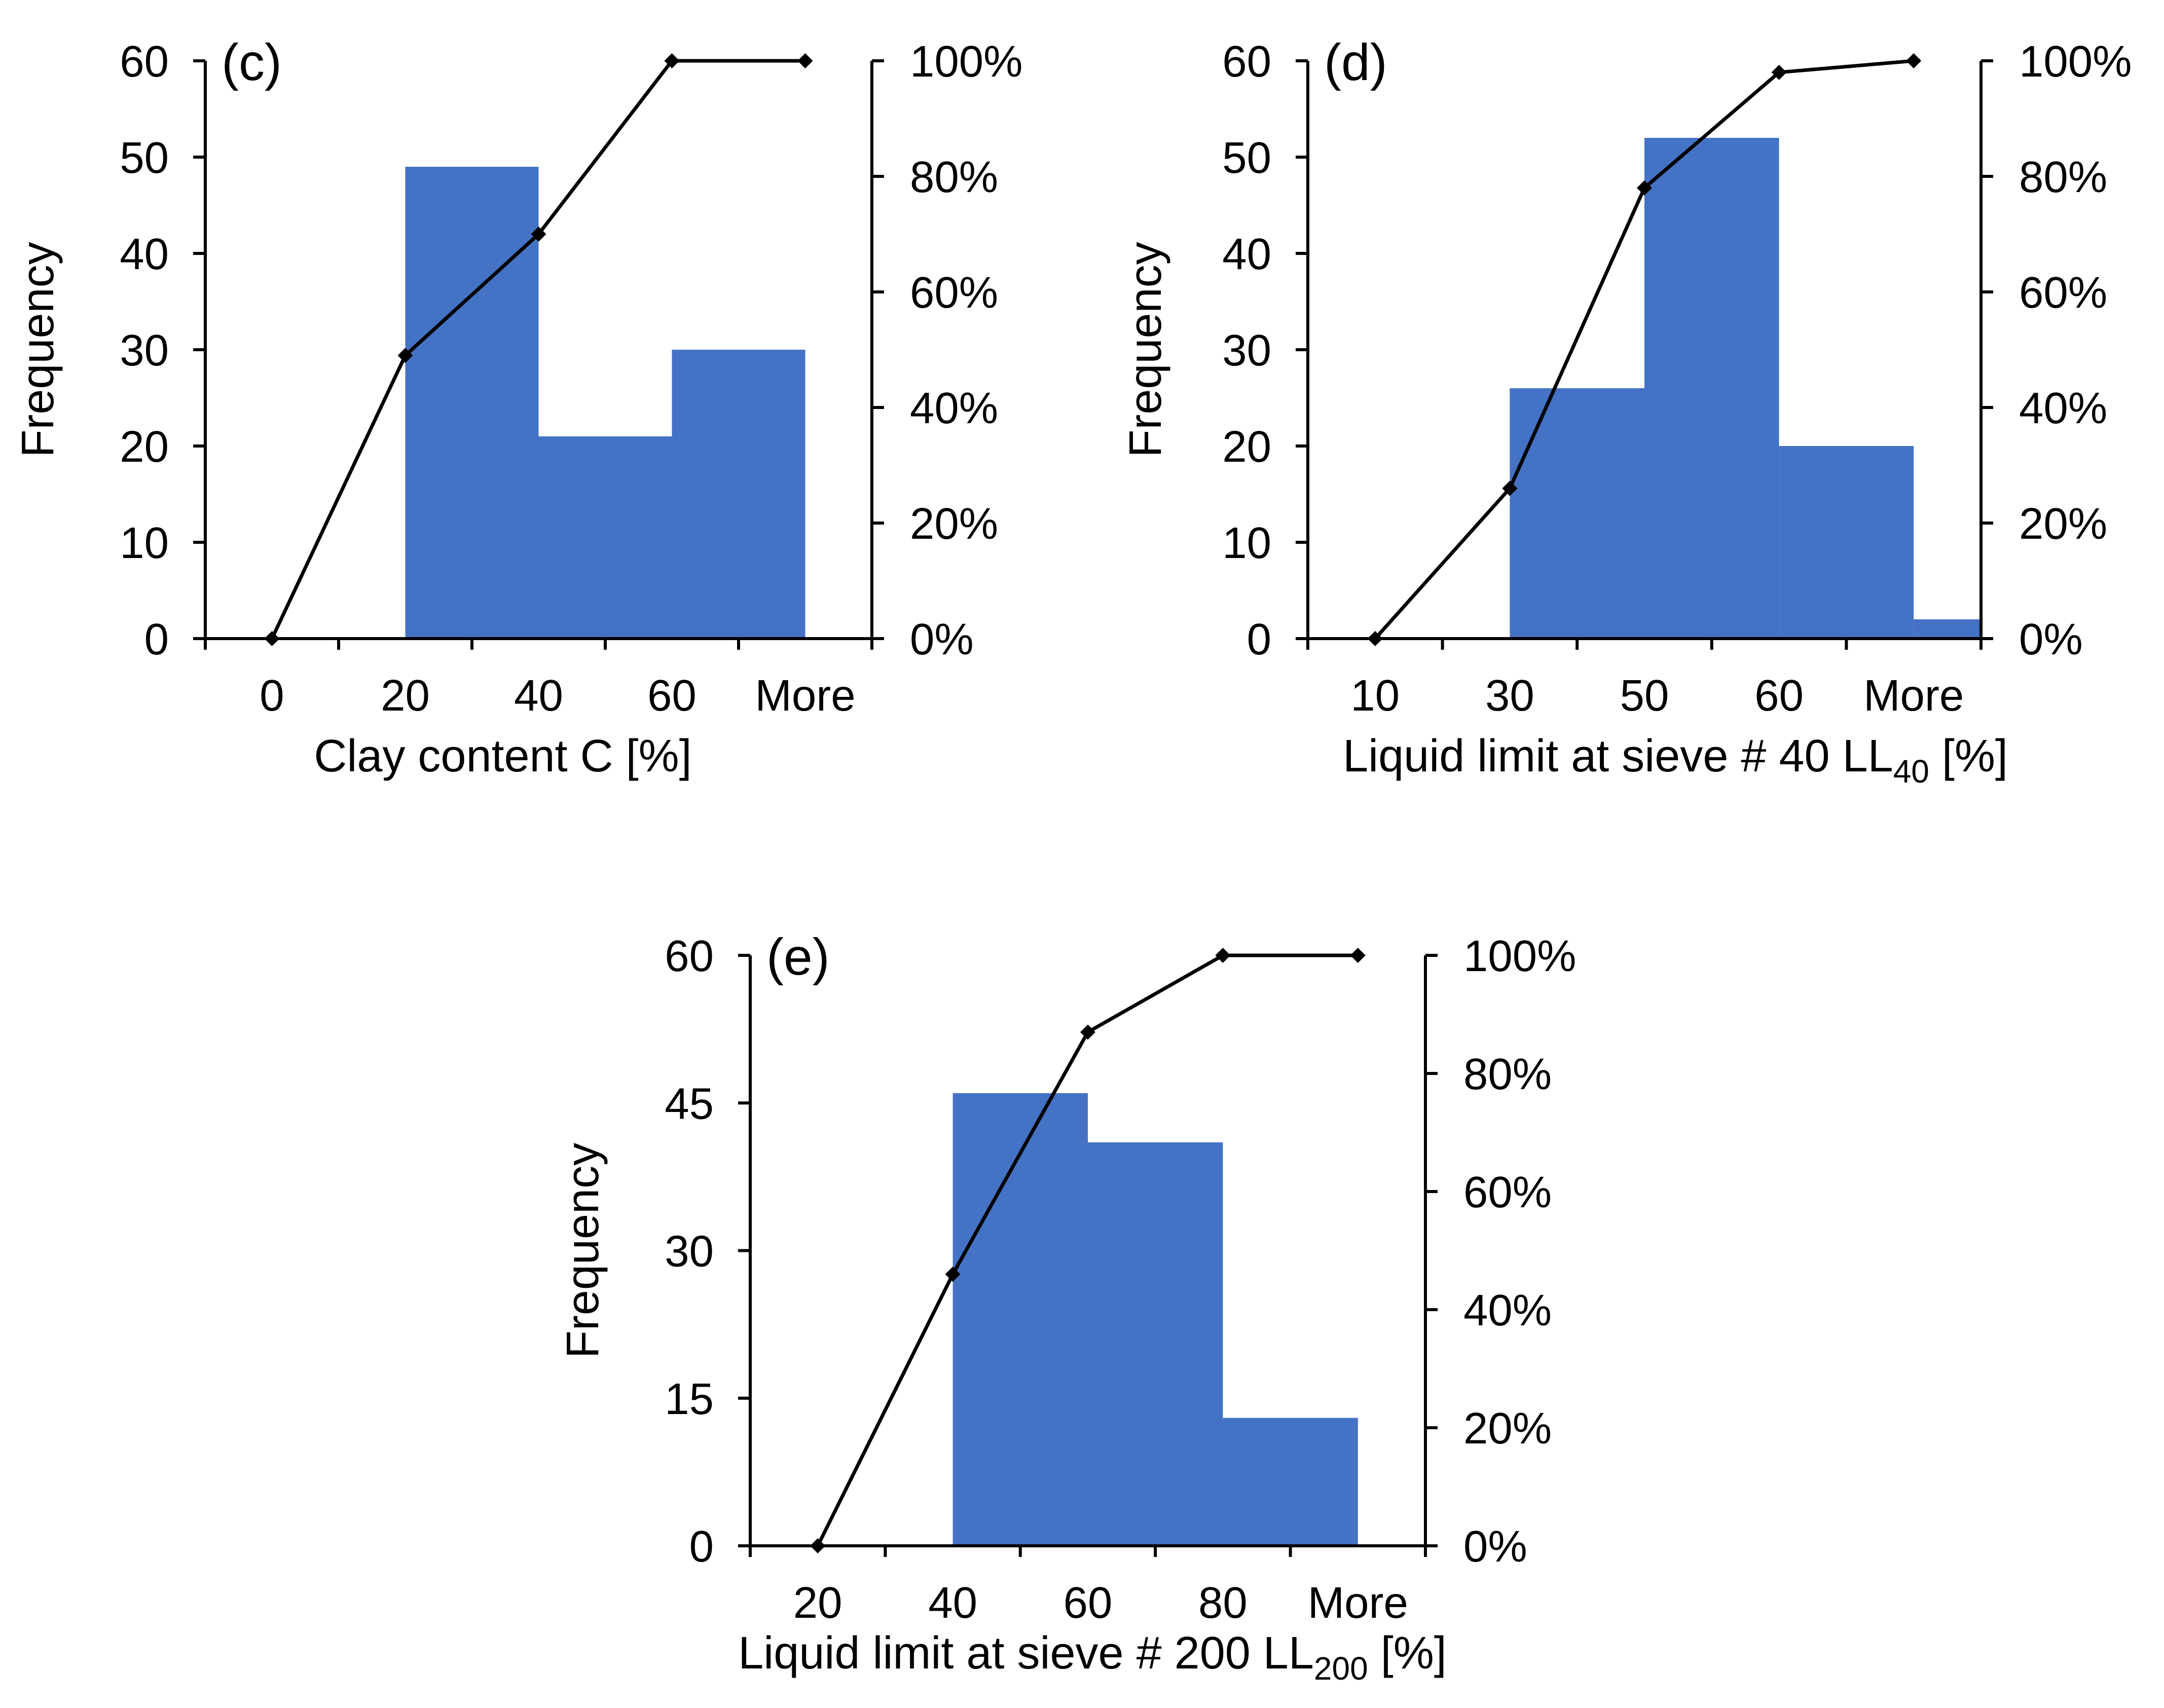 The image size is (2164, 1708). What do you see at coordinates (1509, 695) in the screenshot?
I see `x-tick-label: 30` at bounding box center [1509, 695].